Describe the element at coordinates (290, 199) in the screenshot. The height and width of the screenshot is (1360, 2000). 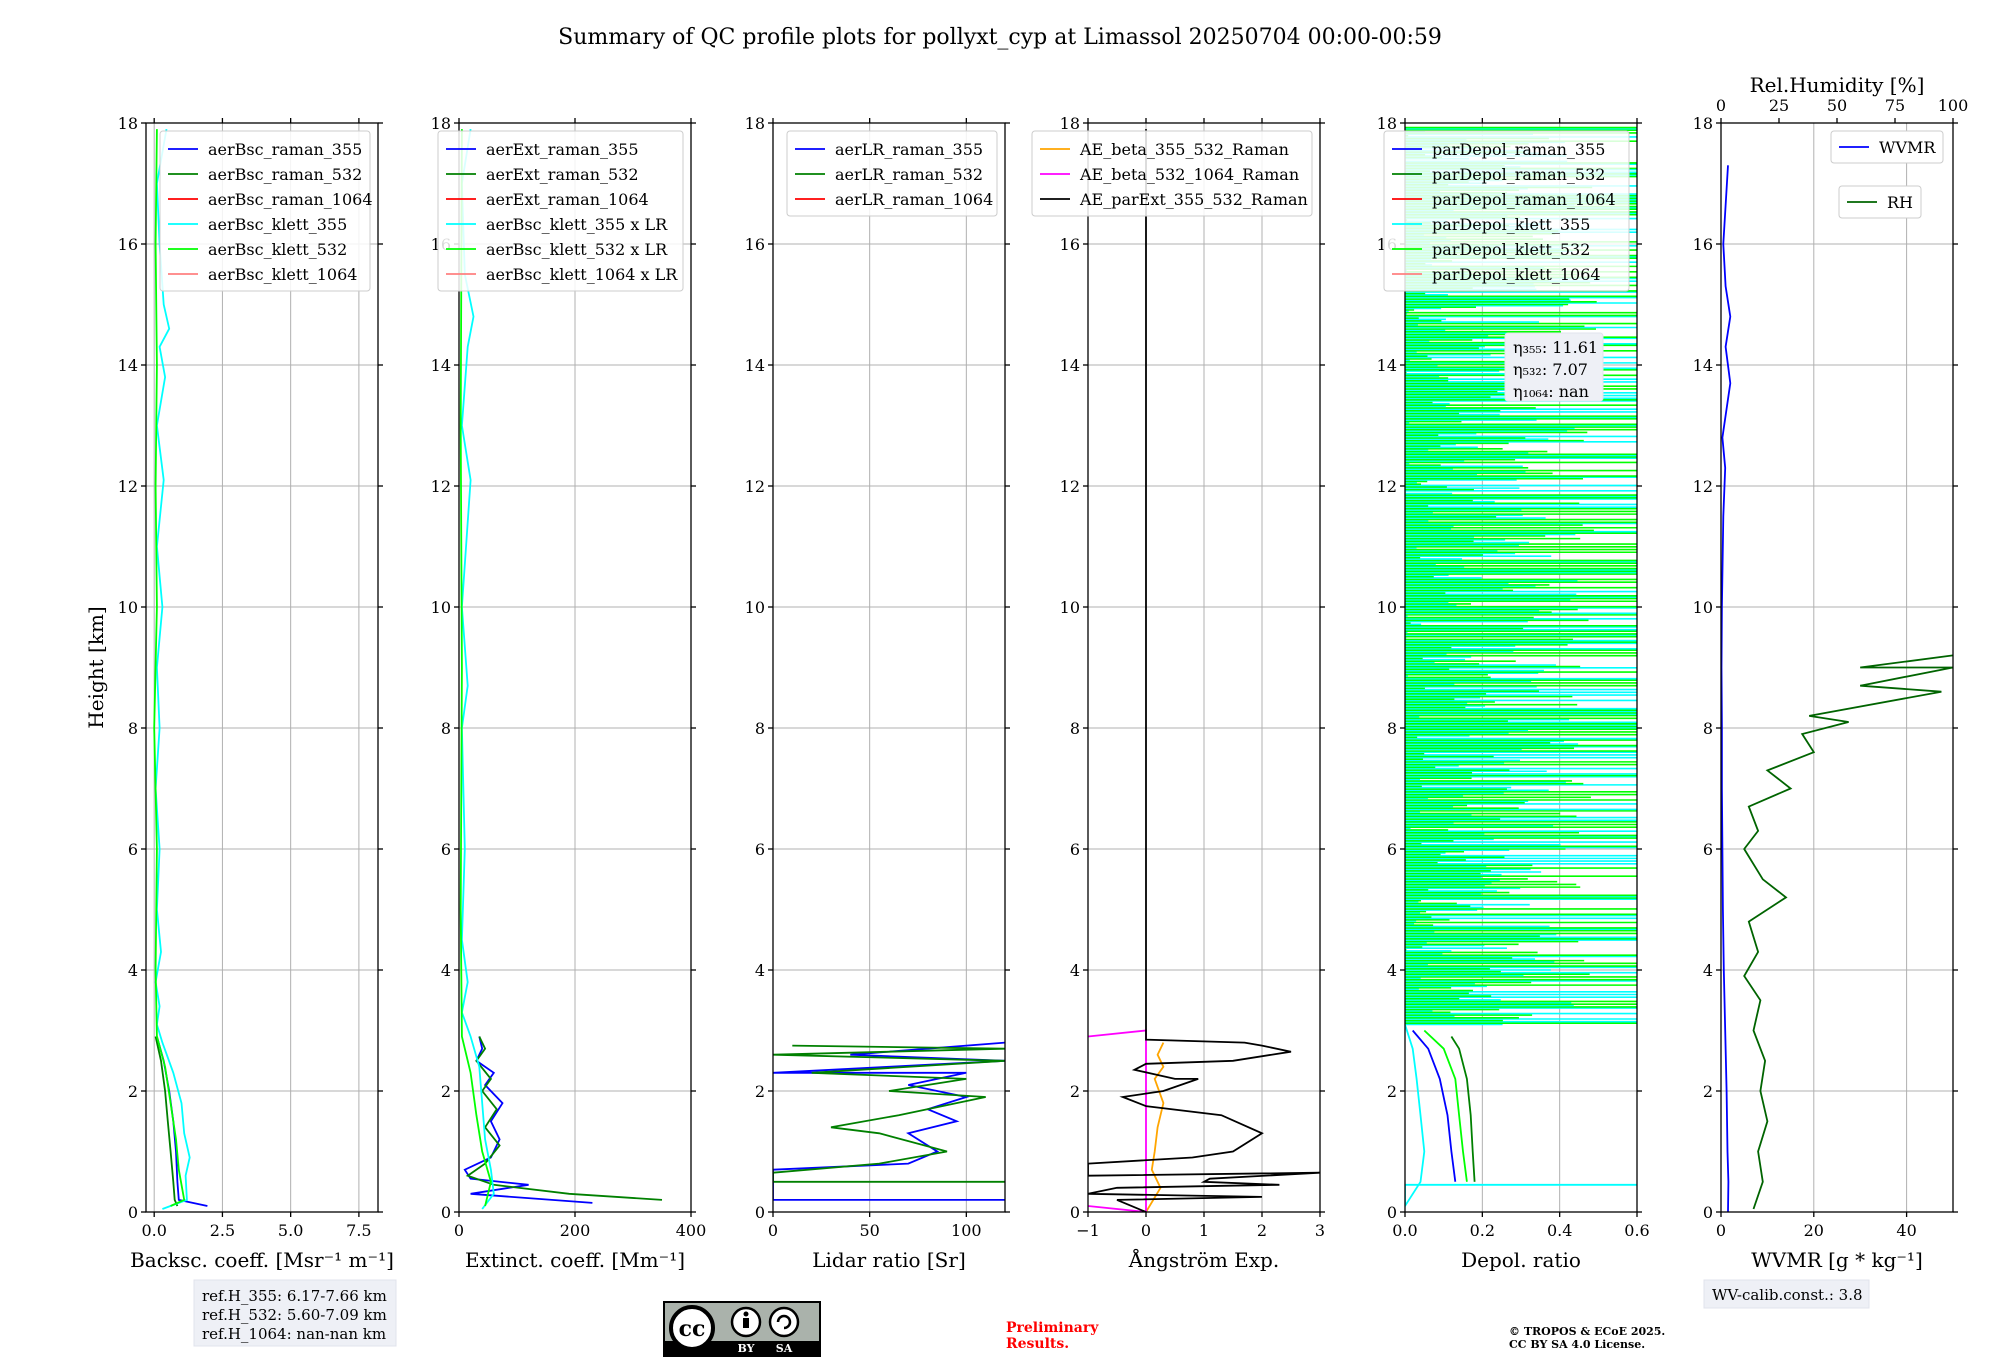
I see `legend-label-aerbsc-raman-1064: aerBsc_raman_1064` at that location.